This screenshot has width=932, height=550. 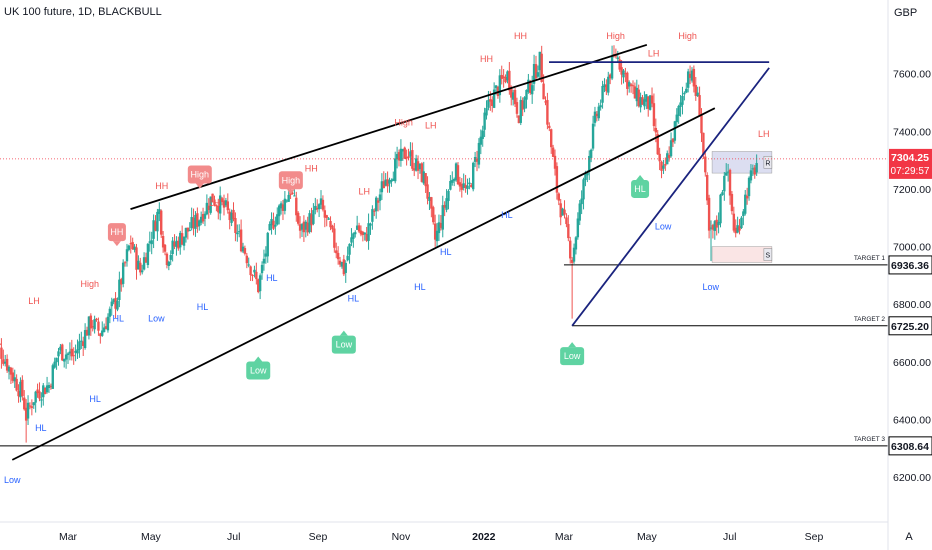 What do you see at coordinates (663, 226) in the screenshot?
I see `annotation-label: Low` at bounding box center [663, 226].